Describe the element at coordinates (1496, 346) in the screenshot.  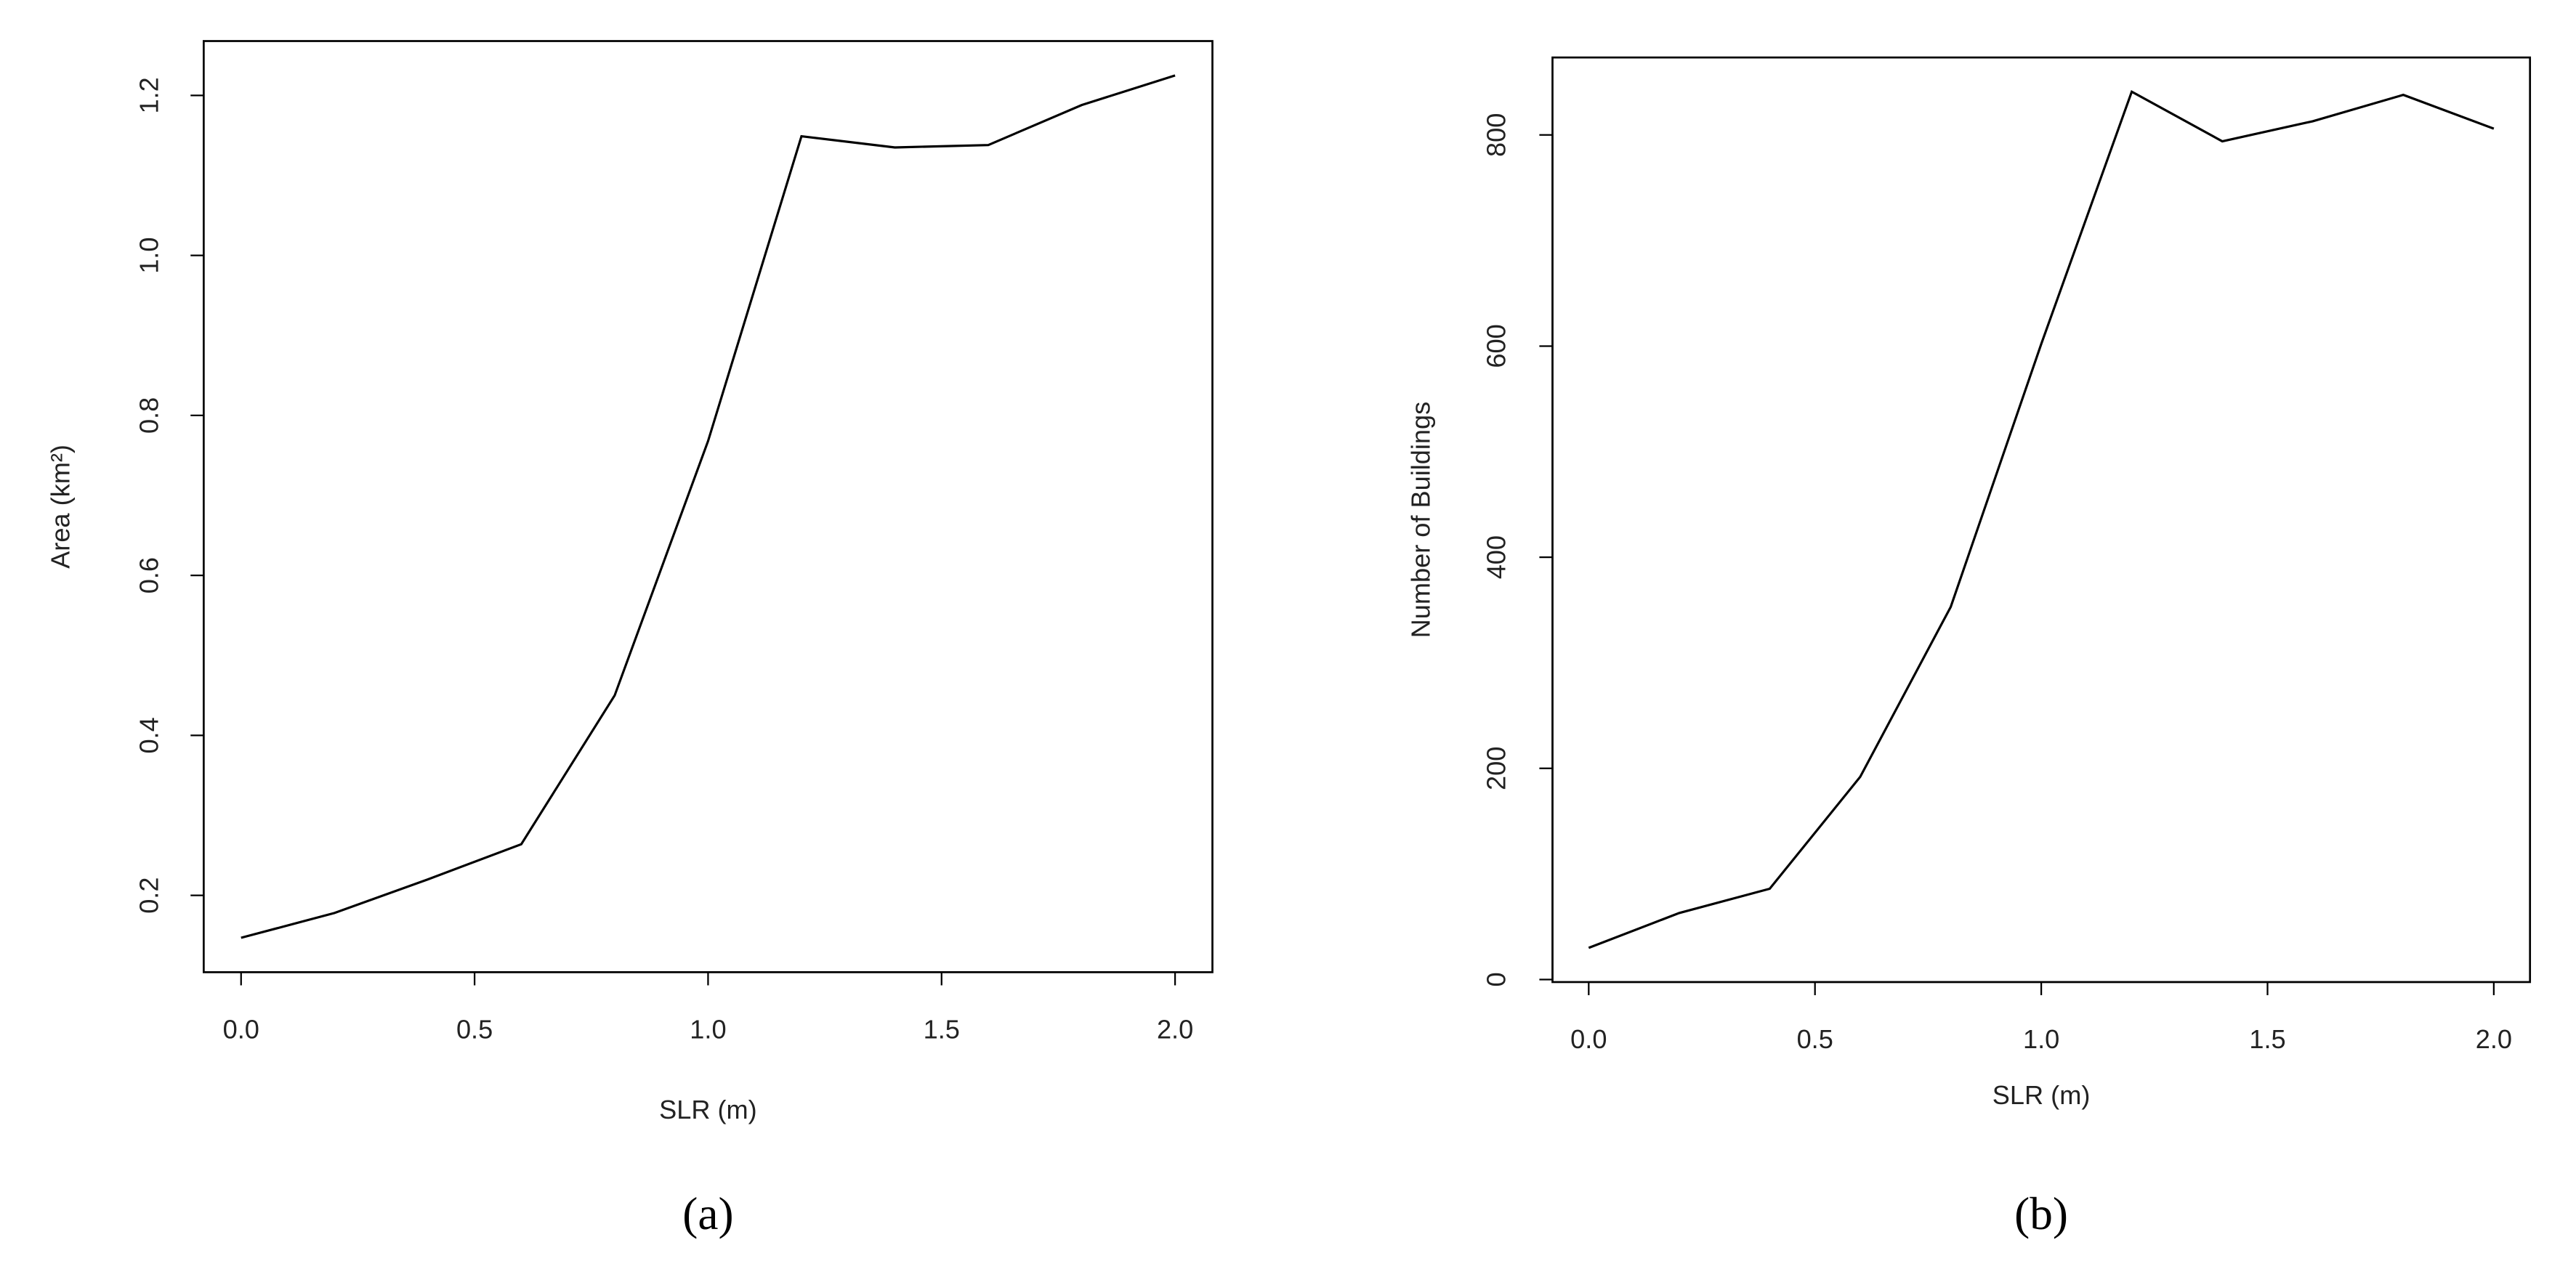
I see `y-tick-label: 600` at that location.